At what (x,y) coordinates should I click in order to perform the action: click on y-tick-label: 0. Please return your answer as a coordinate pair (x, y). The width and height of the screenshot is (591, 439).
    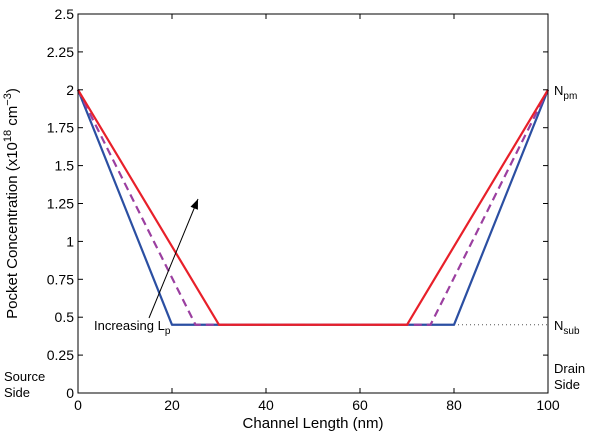
    Looking at the image, I should click on (70, 393).